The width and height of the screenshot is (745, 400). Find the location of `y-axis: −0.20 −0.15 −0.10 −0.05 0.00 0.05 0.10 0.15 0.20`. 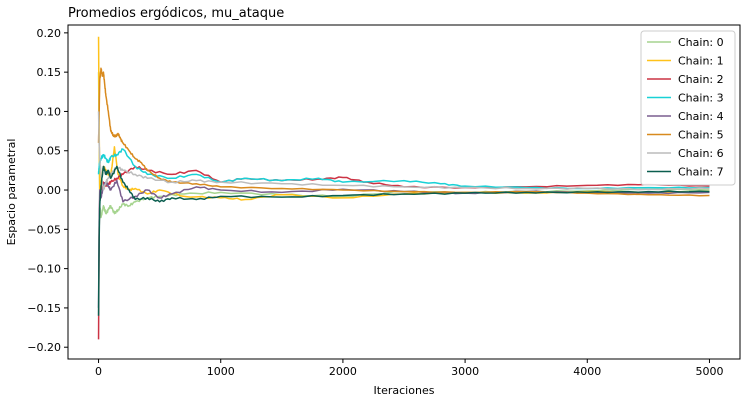

y-axis: −0.20 −0.15 −0.10 −0.05 0.00 0.05 0.10 0.15 0.20 is located at coordinates (47, 190).